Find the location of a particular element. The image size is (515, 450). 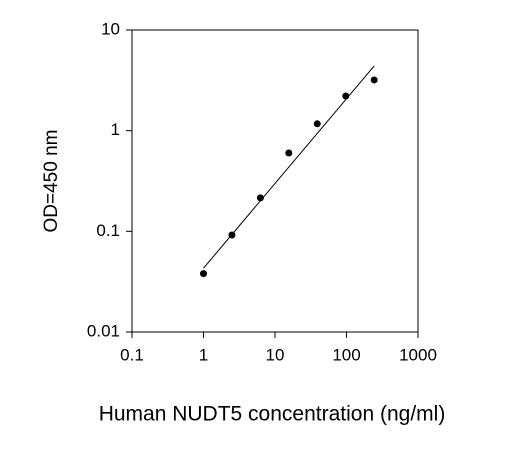

y-tick-label: 10 is located at coordinates (110, 28).